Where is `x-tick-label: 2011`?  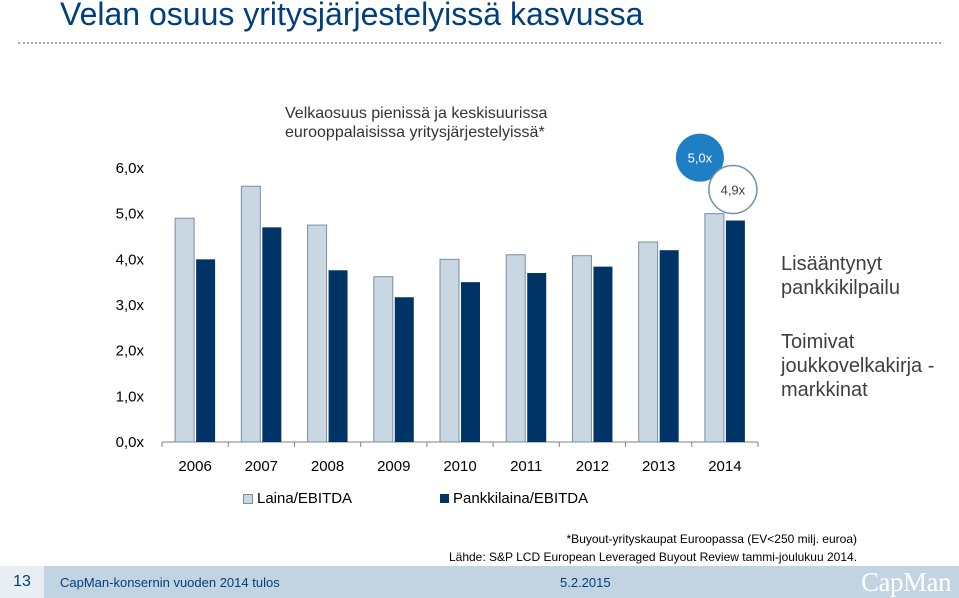
x-tick-label: 2011 is located at coordinates (526, 466).